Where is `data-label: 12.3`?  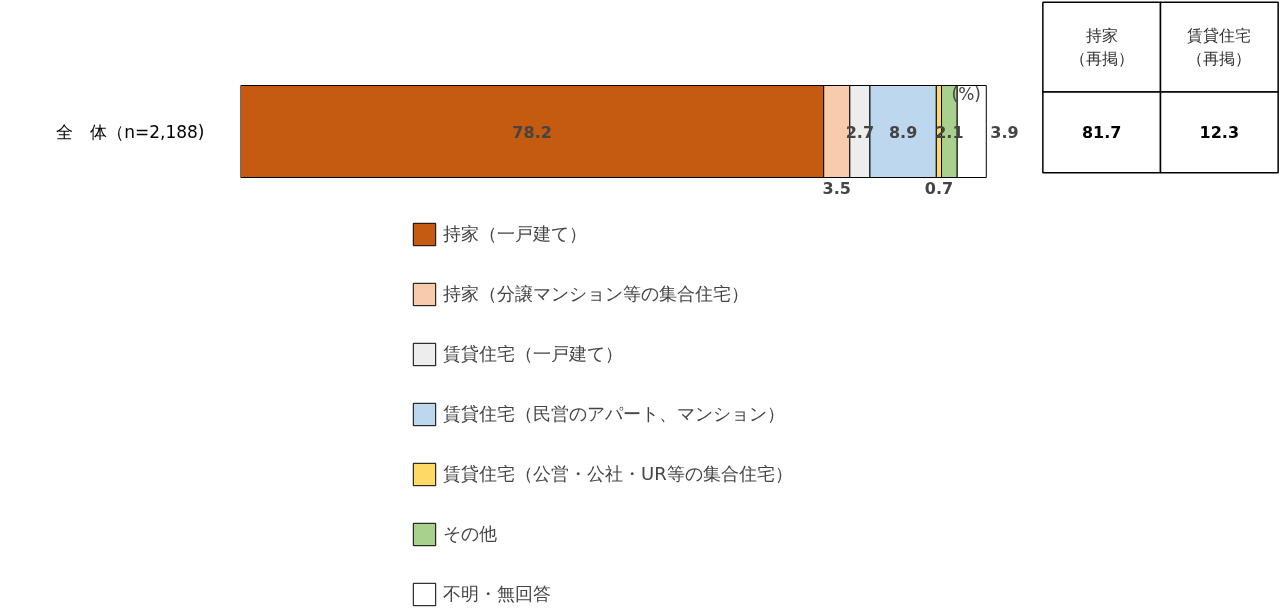
data-label: 12.3 is located at coordinates (1219, 133).